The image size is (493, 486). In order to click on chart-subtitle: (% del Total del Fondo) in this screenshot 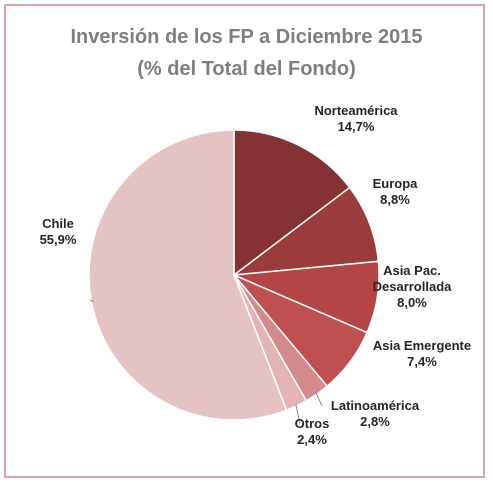, I will do `click(246, 69)`.